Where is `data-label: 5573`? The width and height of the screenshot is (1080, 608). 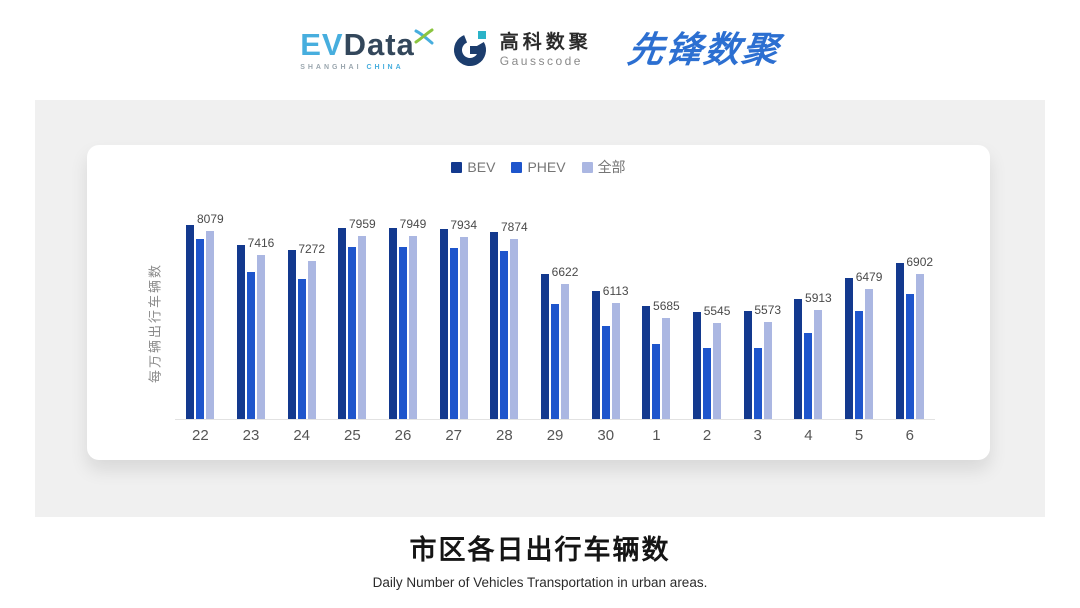 data-label: 5573 is located at coordinates (768, 310).